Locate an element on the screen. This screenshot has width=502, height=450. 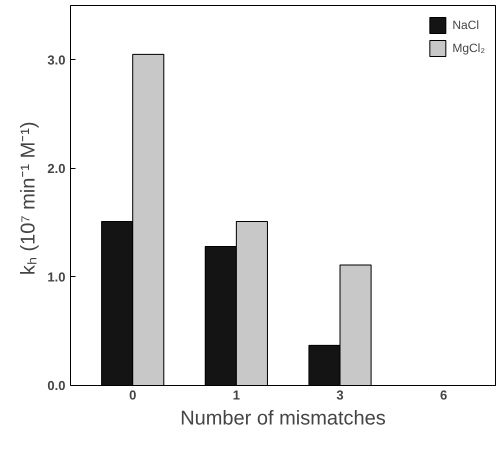
x-tick-label: 6 is located at coordinates (444, 395).